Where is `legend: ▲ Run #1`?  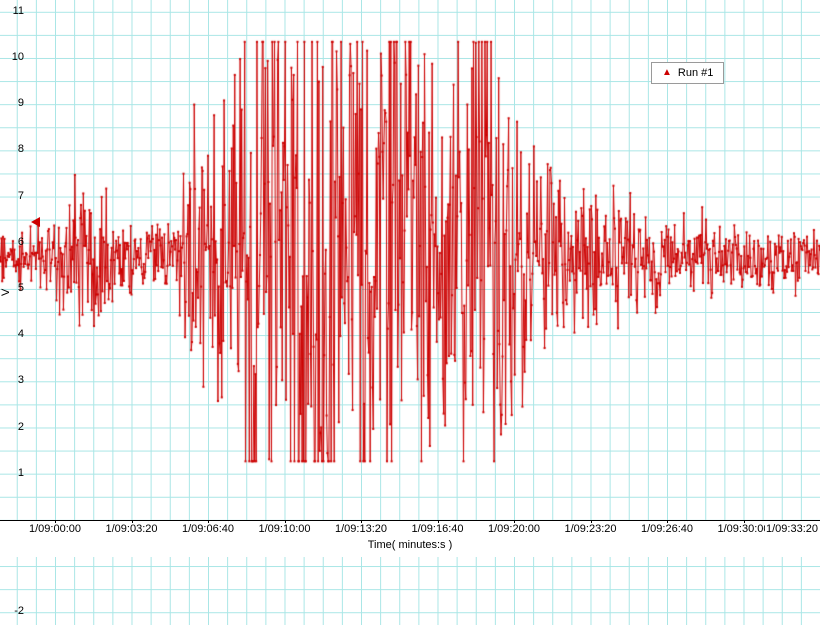 legend: ▲ Run #1 is located at coordinates (688, 73).